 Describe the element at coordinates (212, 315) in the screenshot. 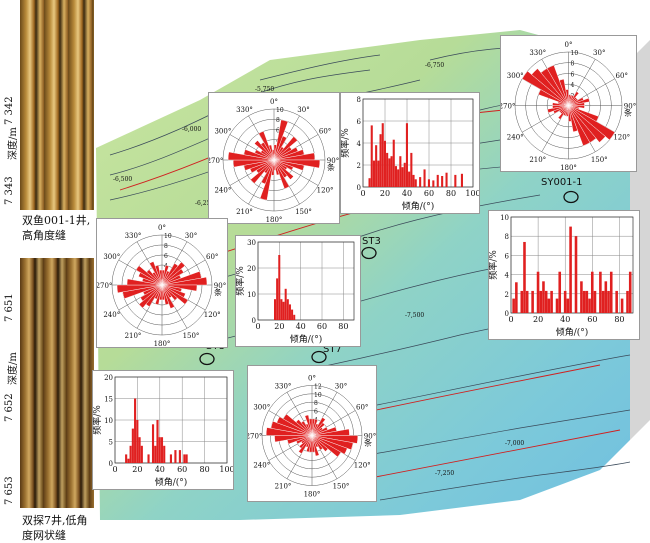

I see `angle-tick-label: 120°` at that location.